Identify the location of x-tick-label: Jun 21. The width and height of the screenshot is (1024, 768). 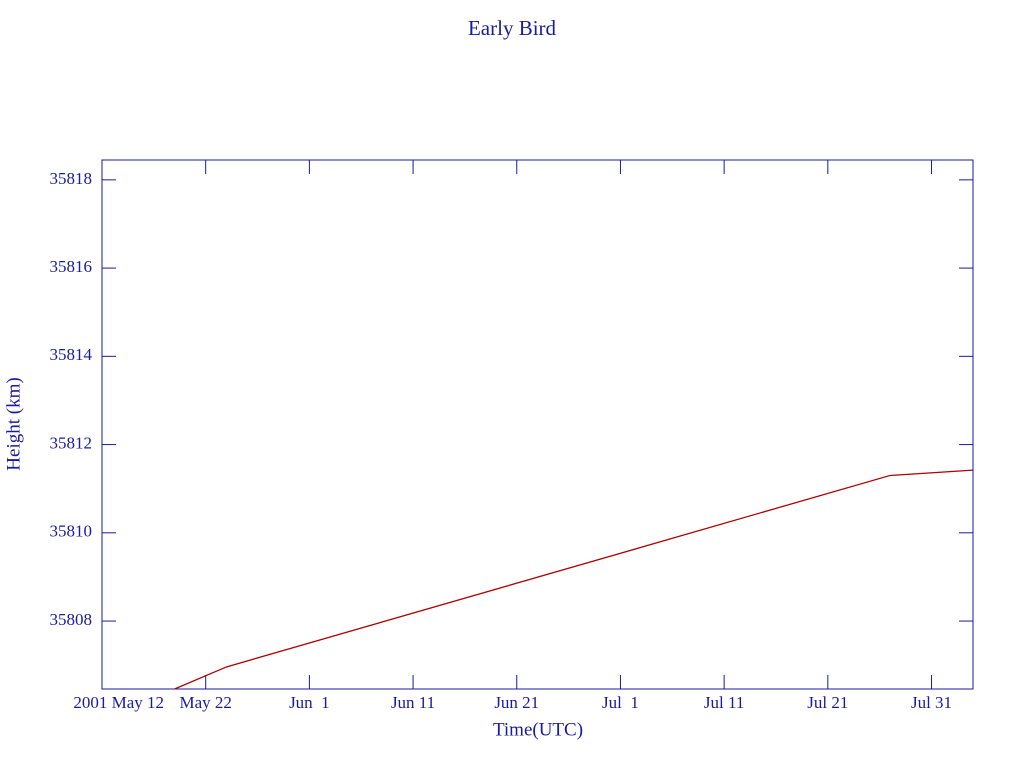
(516, 702).